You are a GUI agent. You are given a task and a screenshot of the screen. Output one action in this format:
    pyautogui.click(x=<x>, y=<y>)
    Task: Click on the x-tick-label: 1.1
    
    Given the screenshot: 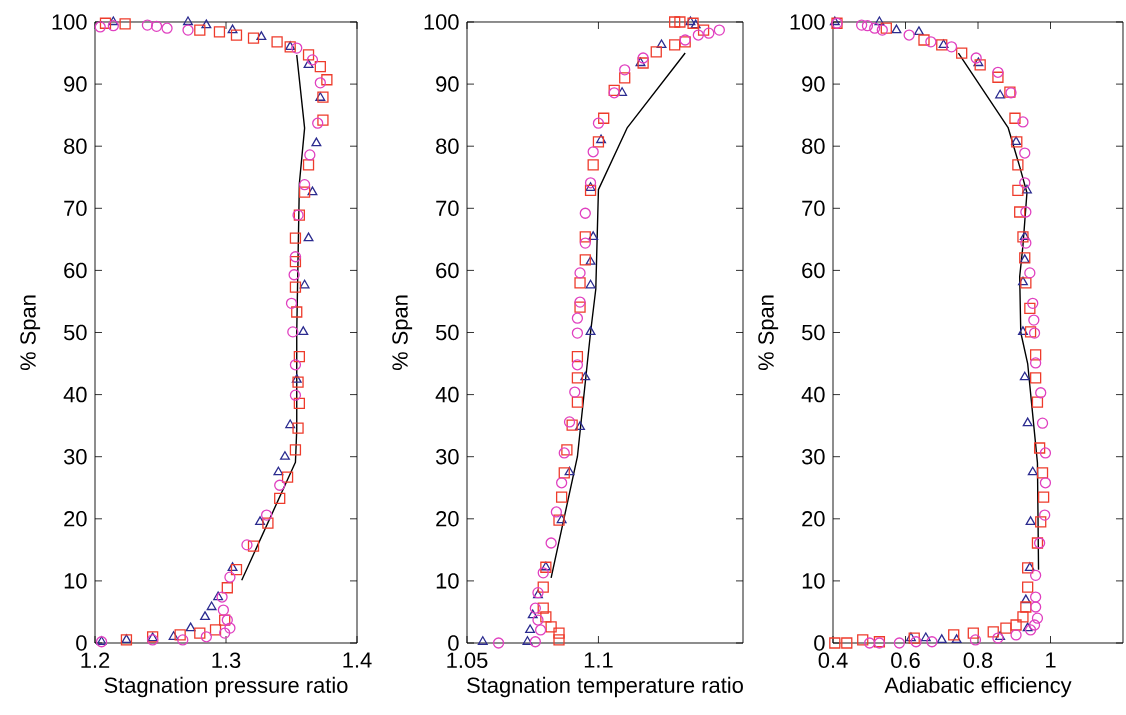 What is the action you would take?
    pyautogui.click(x=598, y=660)
    